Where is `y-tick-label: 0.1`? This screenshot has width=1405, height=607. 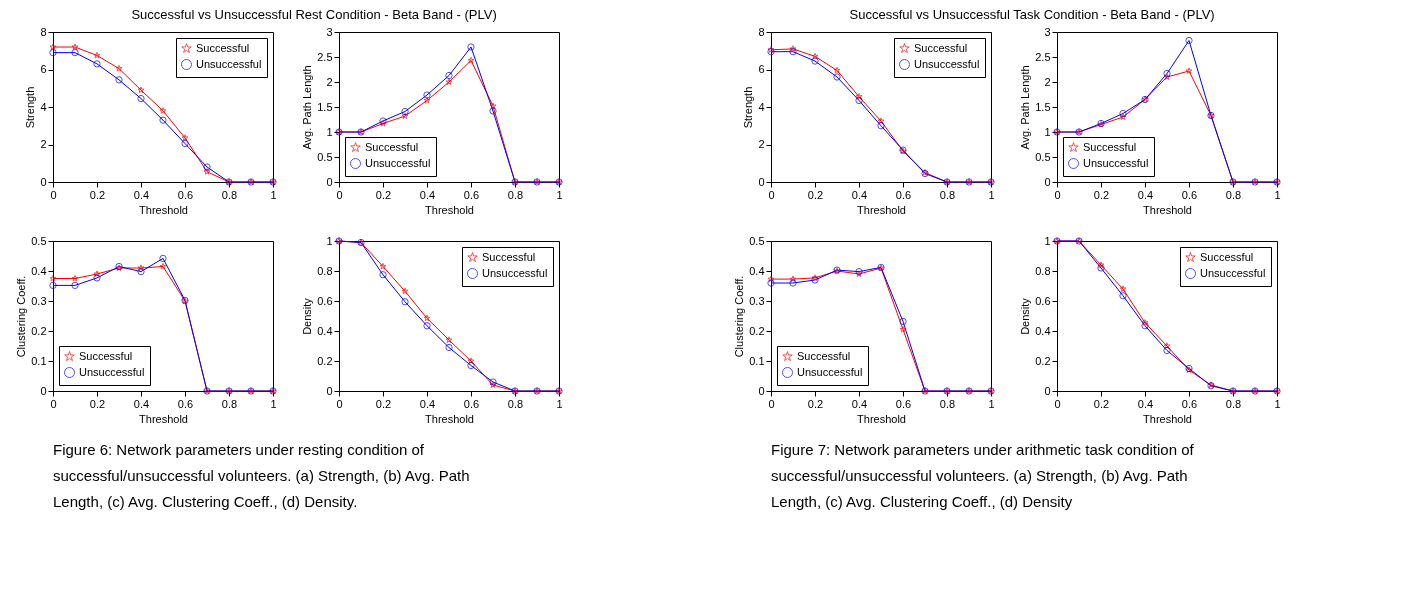 y-tick-label: 0.1 is located at coordinates (757, 360).